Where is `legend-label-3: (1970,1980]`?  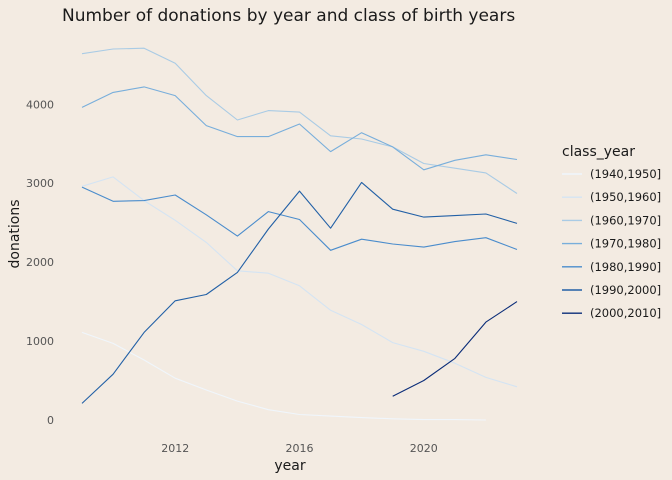 legend-label-3: (1970,1980] is located at coordinates (625, 244).